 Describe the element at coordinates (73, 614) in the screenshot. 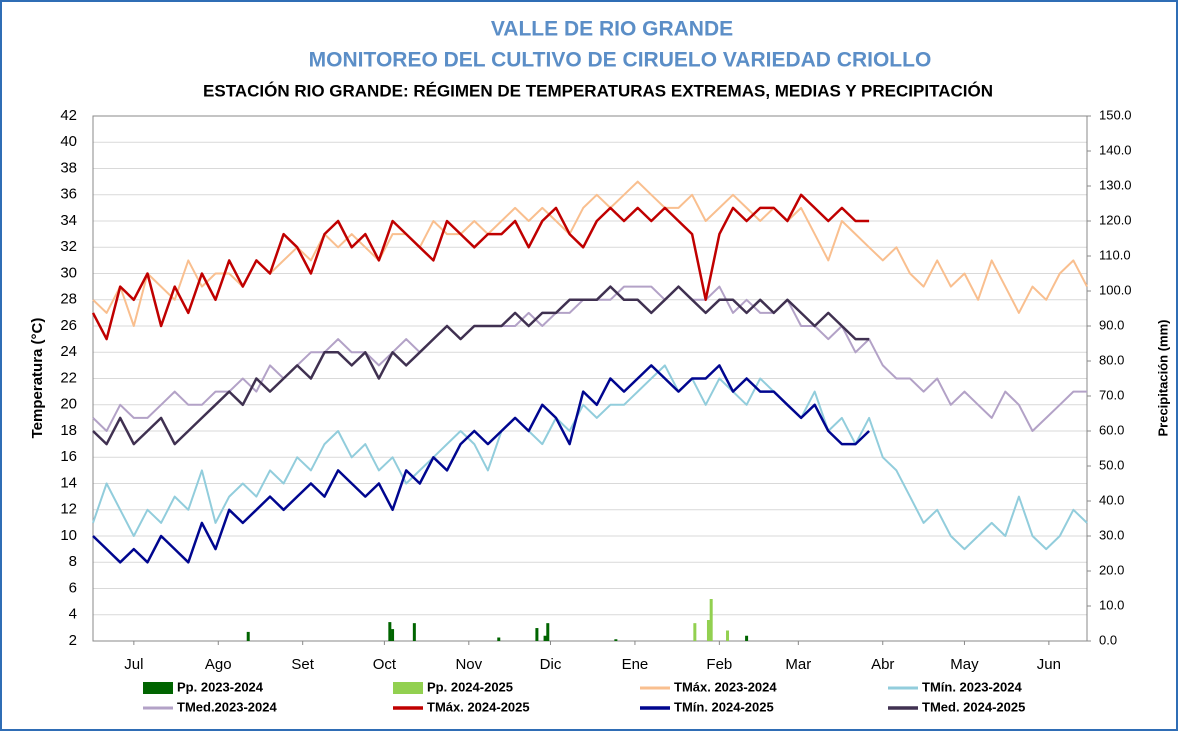

I see `y-tick-label: 4` at that location.